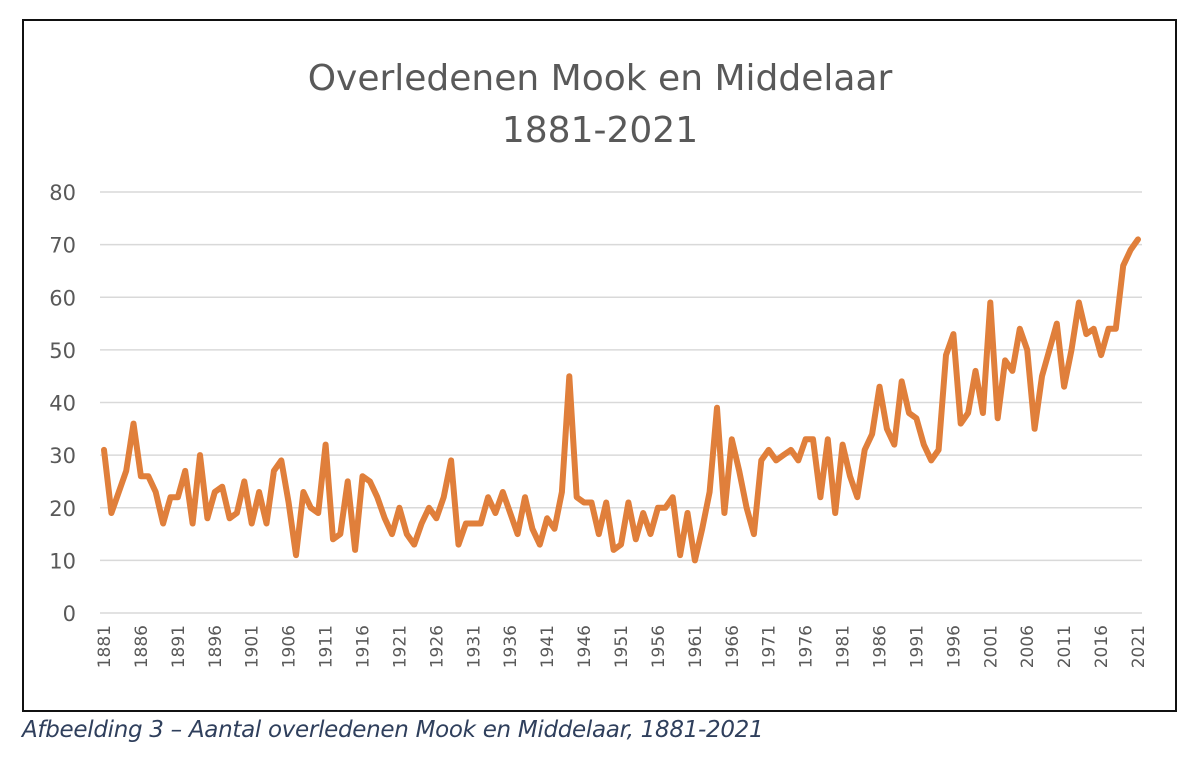 This screenshot has height=764, width=1200. What do you see at coordinates (296, 555) in the screenshot?
I see `data-point-1907` at bounding box center [296, 555].